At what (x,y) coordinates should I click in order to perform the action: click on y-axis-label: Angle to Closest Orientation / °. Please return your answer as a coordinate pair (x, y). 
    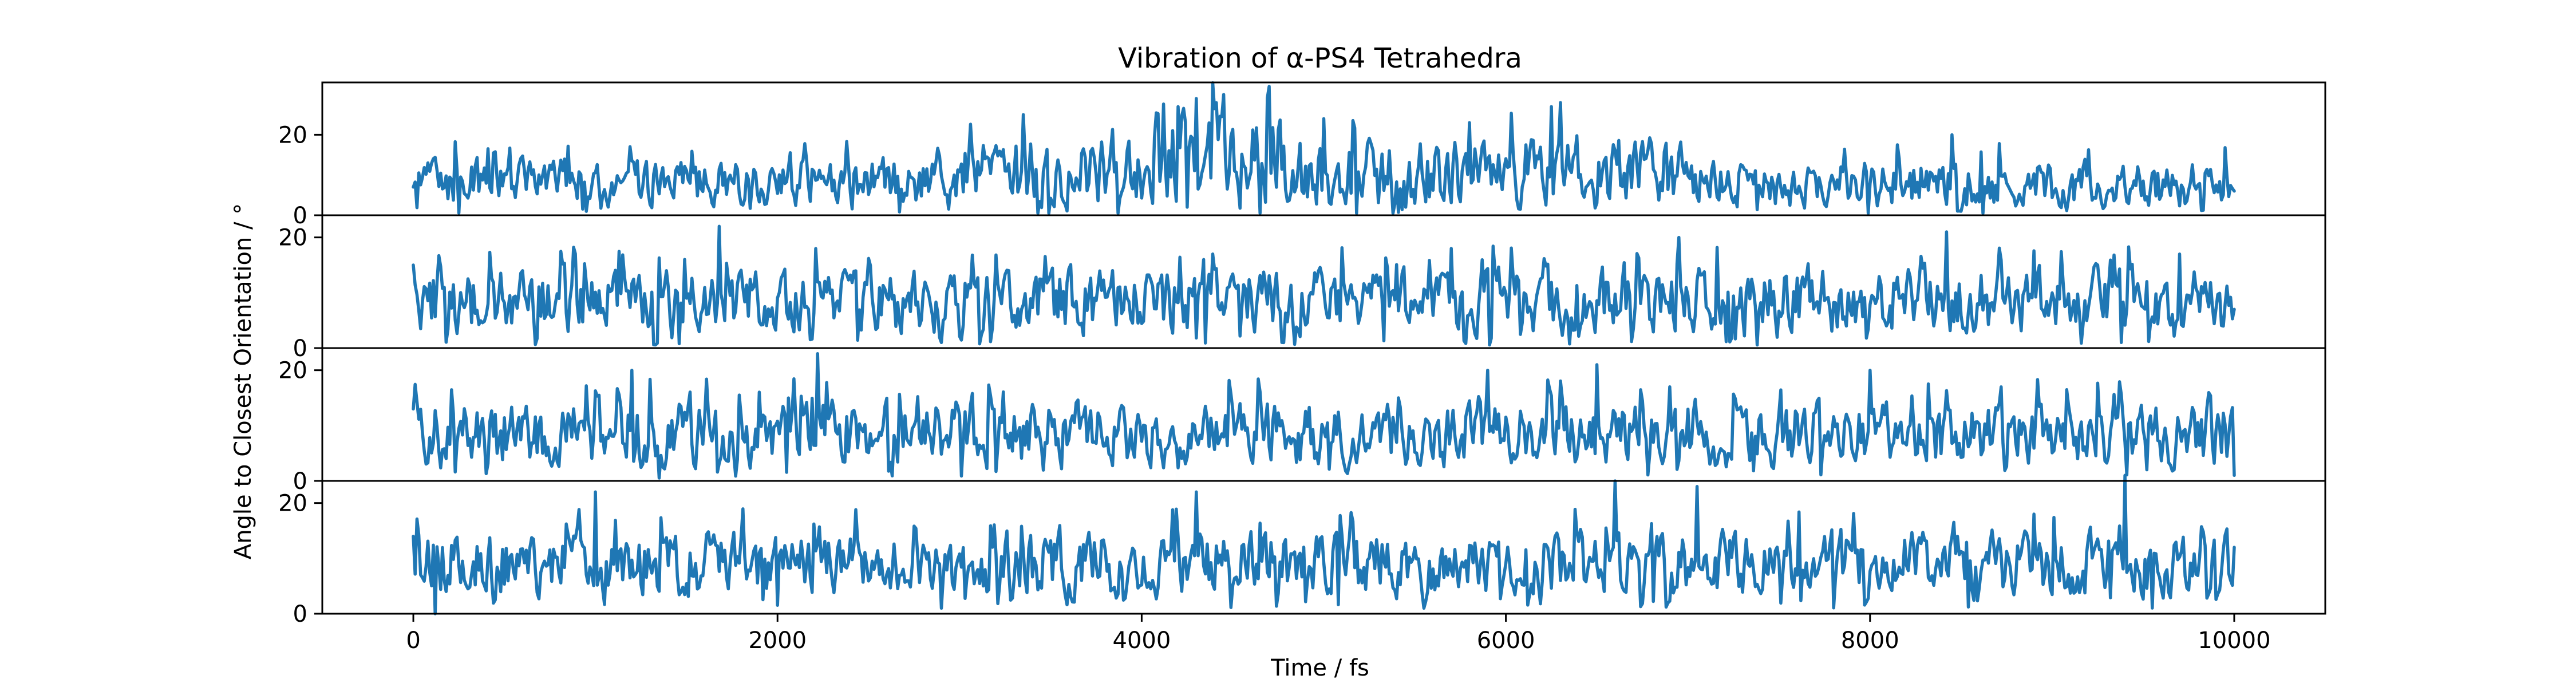
    Looking at the image, I should click on (243, 381).